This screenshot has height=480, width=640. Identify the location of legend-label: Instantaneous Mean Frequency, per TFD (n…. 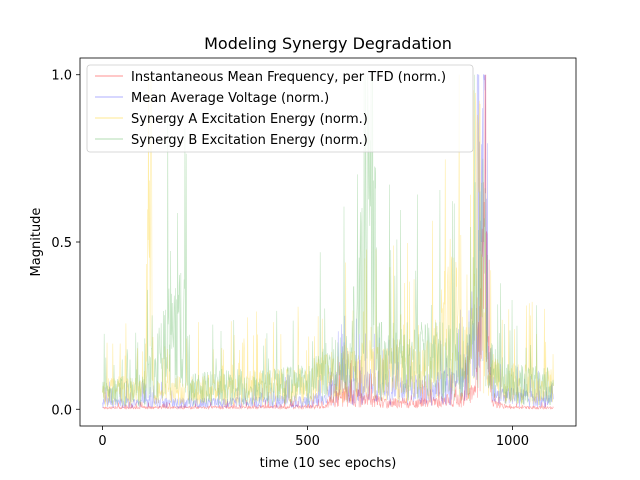
(288, 77).